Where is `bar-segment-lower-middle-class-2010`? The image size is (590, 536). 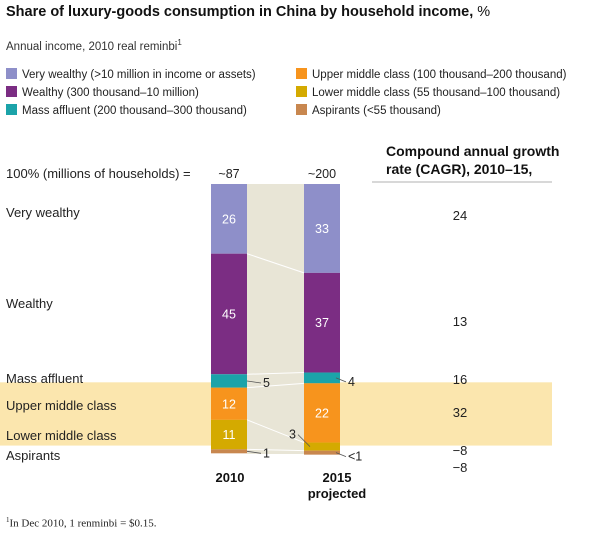 bar-segment-lower-middle-class-2010 is located at coordinates (229, 434).